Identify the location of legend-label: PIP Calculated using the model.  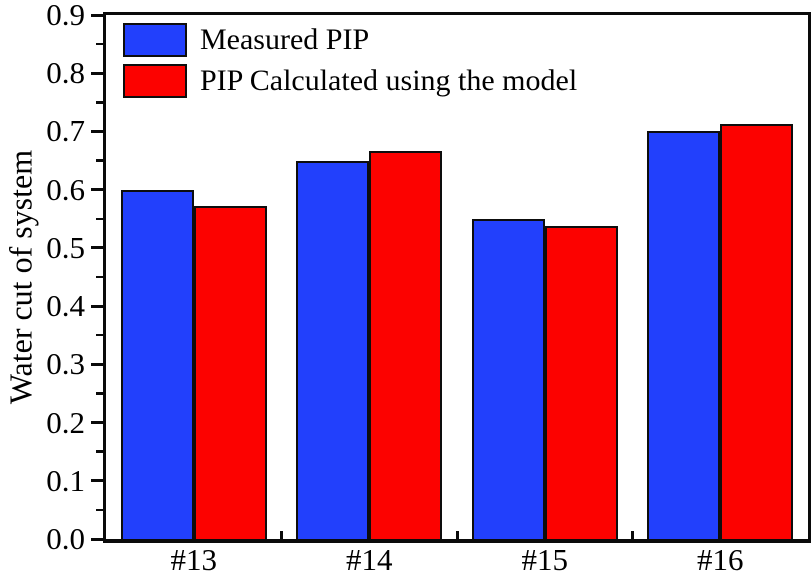
(389, 80).